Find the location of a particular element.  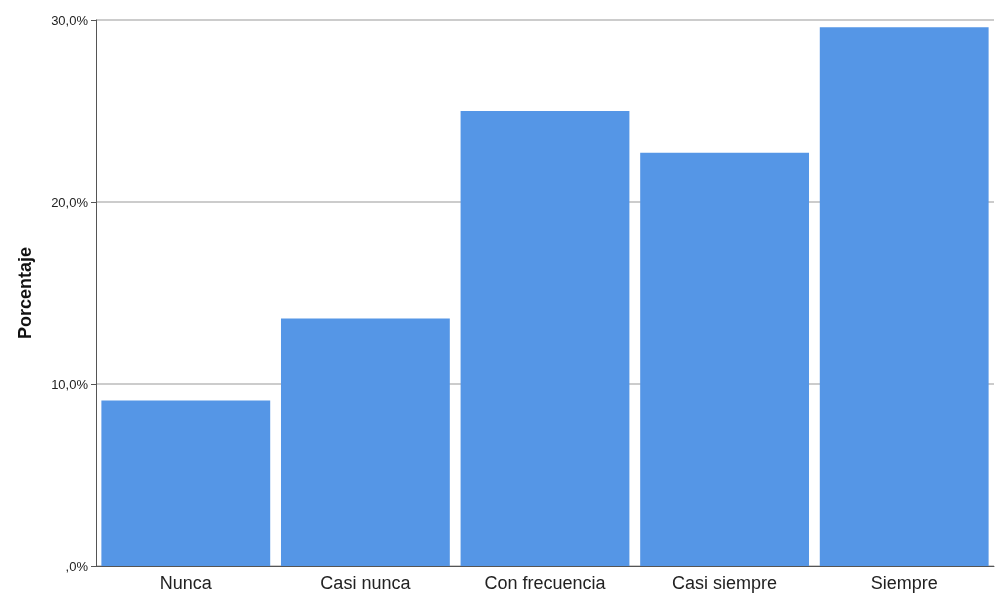

x-tick-label: Siempre is located at coordinates (904, 583).